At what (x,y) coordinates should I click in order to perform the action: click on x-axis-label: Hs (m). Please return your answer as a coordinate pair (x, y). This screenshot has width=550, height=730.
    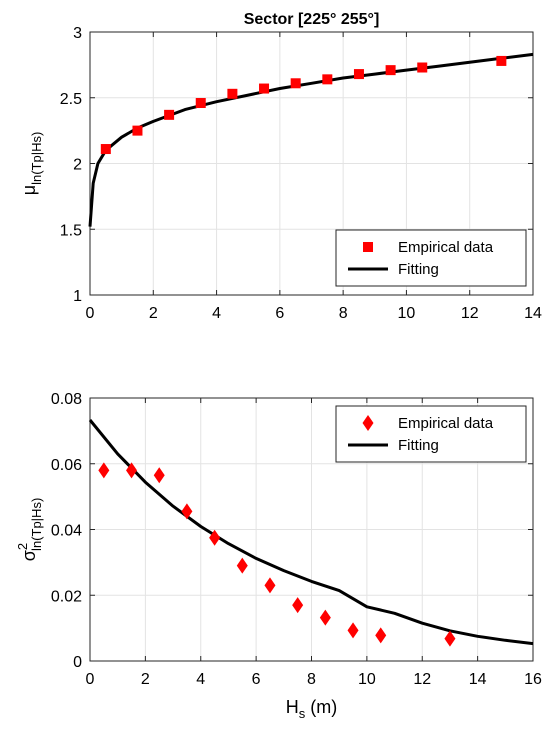
    Looking at the image, I should click on (311, 709).